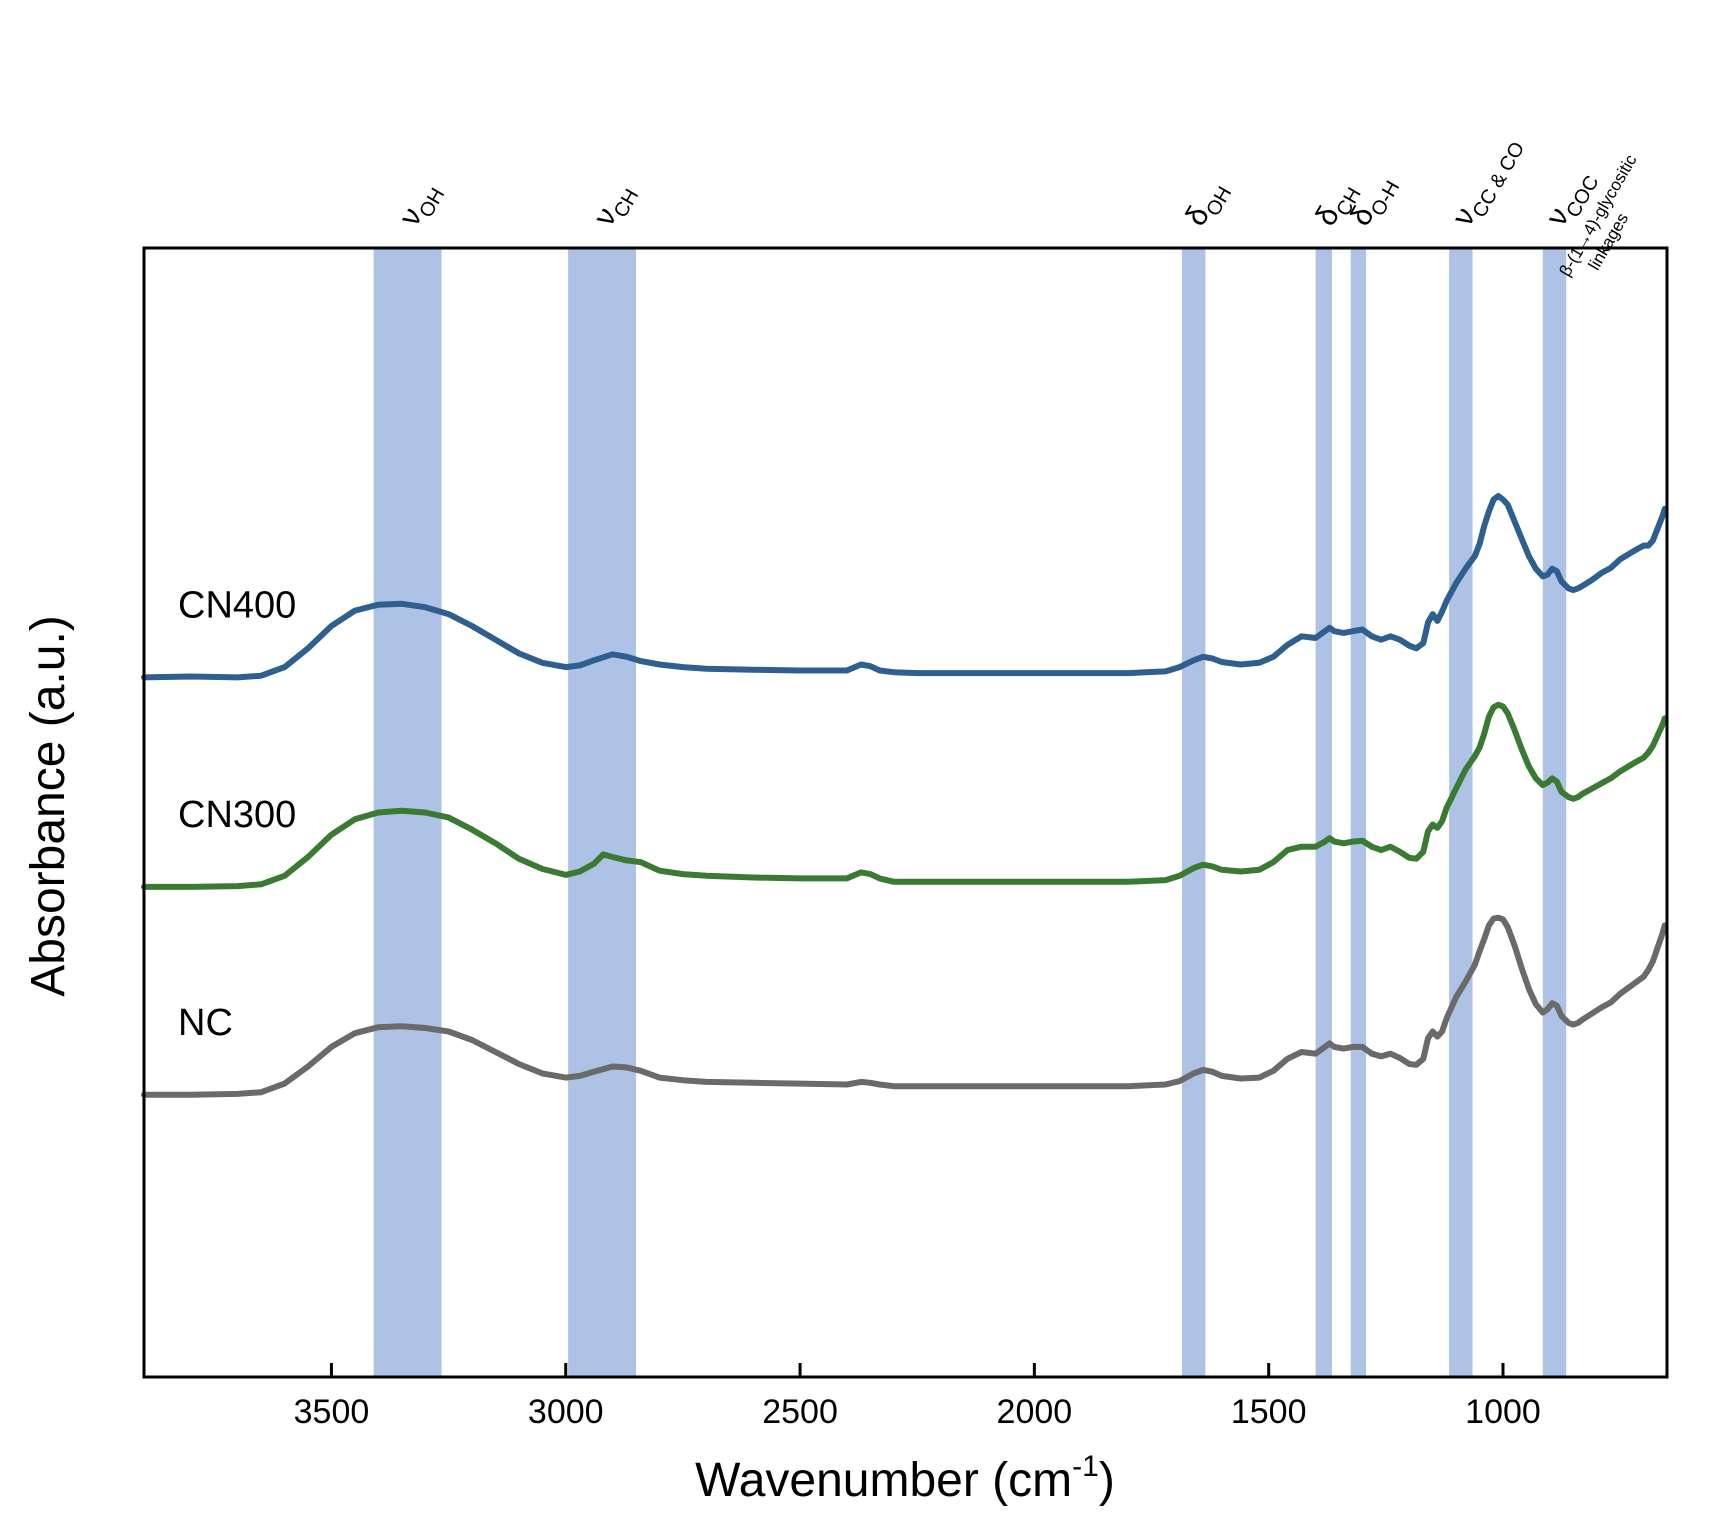 The image size is (1718, 1524). Describe the element at coordinates (917, 1397) in the screenshot. I see `x-axis-ticks: 3500 3000 2500 2000 1500 1000` at that location.